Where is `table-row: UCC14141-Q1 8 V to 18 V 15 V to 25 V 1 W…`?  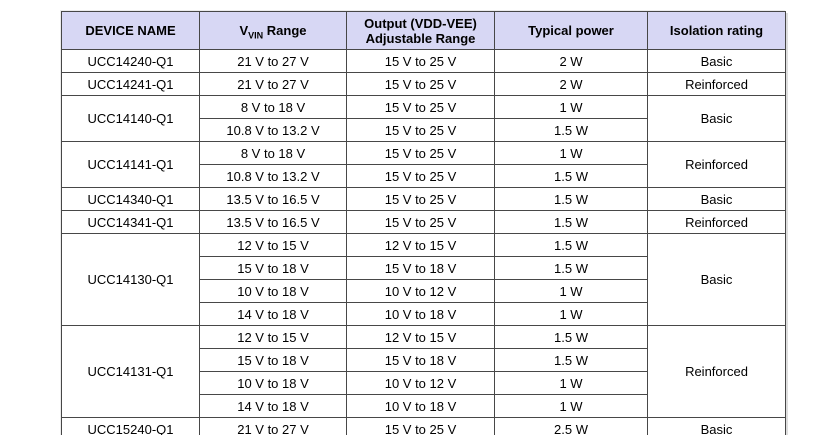 table-row: UCC14141-Q1 8 V to 18 V 15 V to 25 V 1 W… is located at coordinates (423, 164).